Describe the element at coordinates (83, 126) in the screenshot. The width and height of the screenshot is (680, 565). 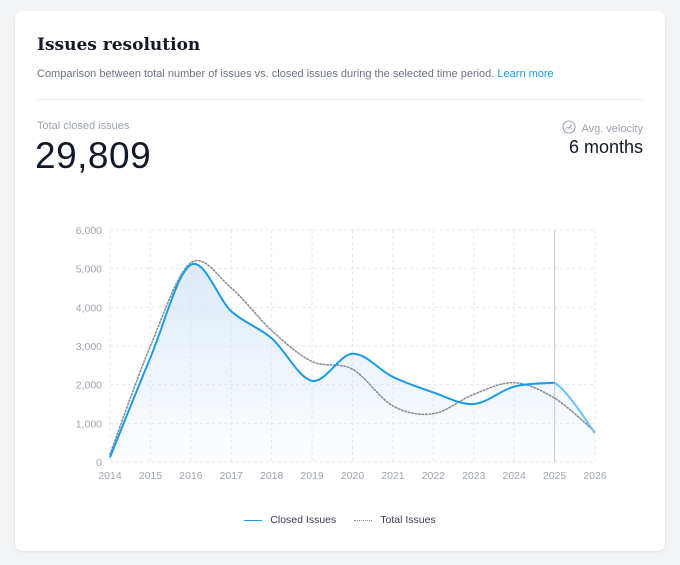
I see `total-closed-label: Total closed issues` at that location.